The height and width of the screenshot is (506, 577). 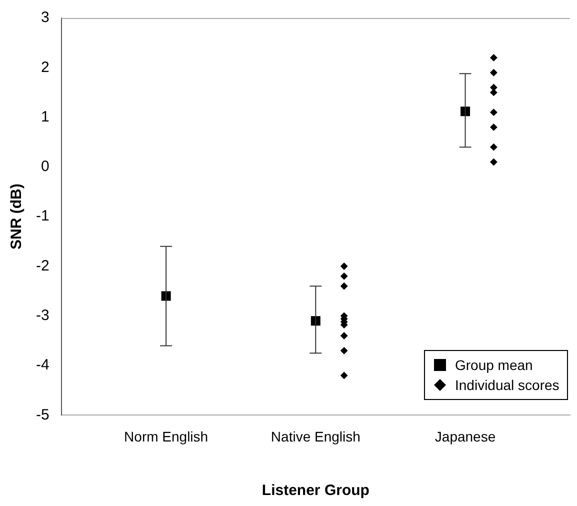 What do you see at coordinates (316, 491) in the screenshot?
I see `x-axis-title: Listener Group` at bounding box center [316, 491].